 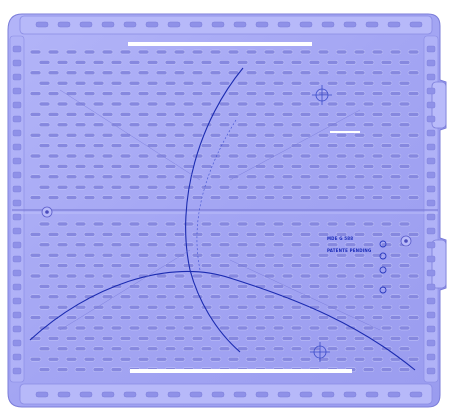 I want to click on side-highlight-mark, so click(x=345, y=132).